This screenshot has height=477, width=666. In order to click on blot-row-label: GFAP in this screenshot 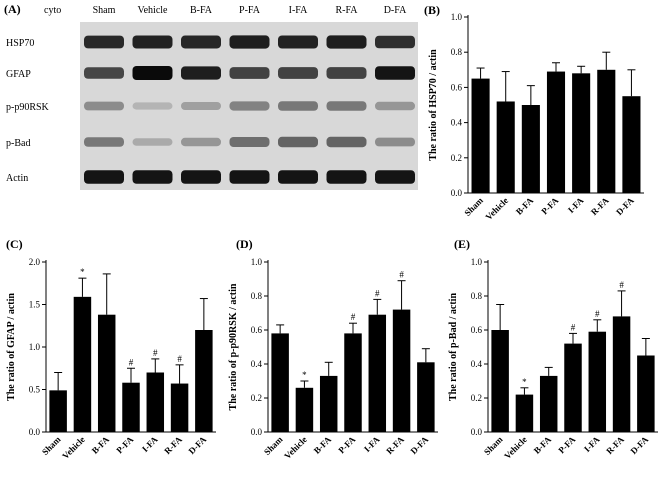, I will do `click(18, 74)`.